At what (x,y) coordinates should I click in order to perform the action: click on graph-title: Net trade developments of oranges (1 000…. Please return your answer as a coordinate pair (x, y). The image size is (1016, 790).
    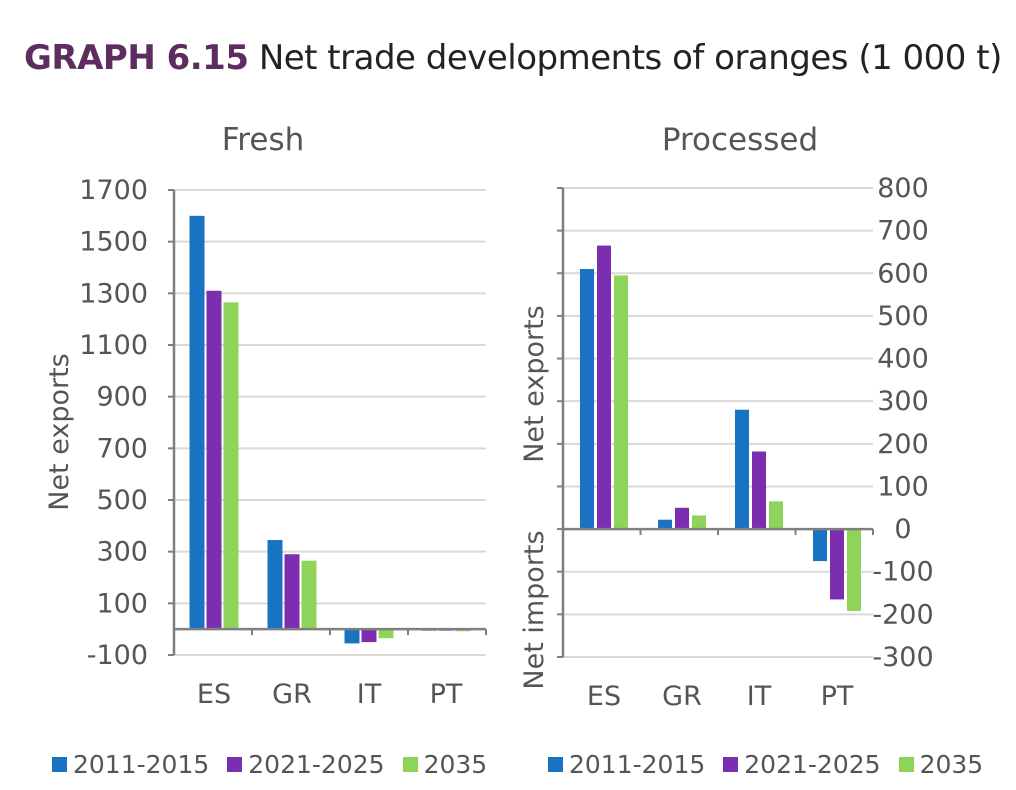
    Looking at the image, I should click on (630, 58).